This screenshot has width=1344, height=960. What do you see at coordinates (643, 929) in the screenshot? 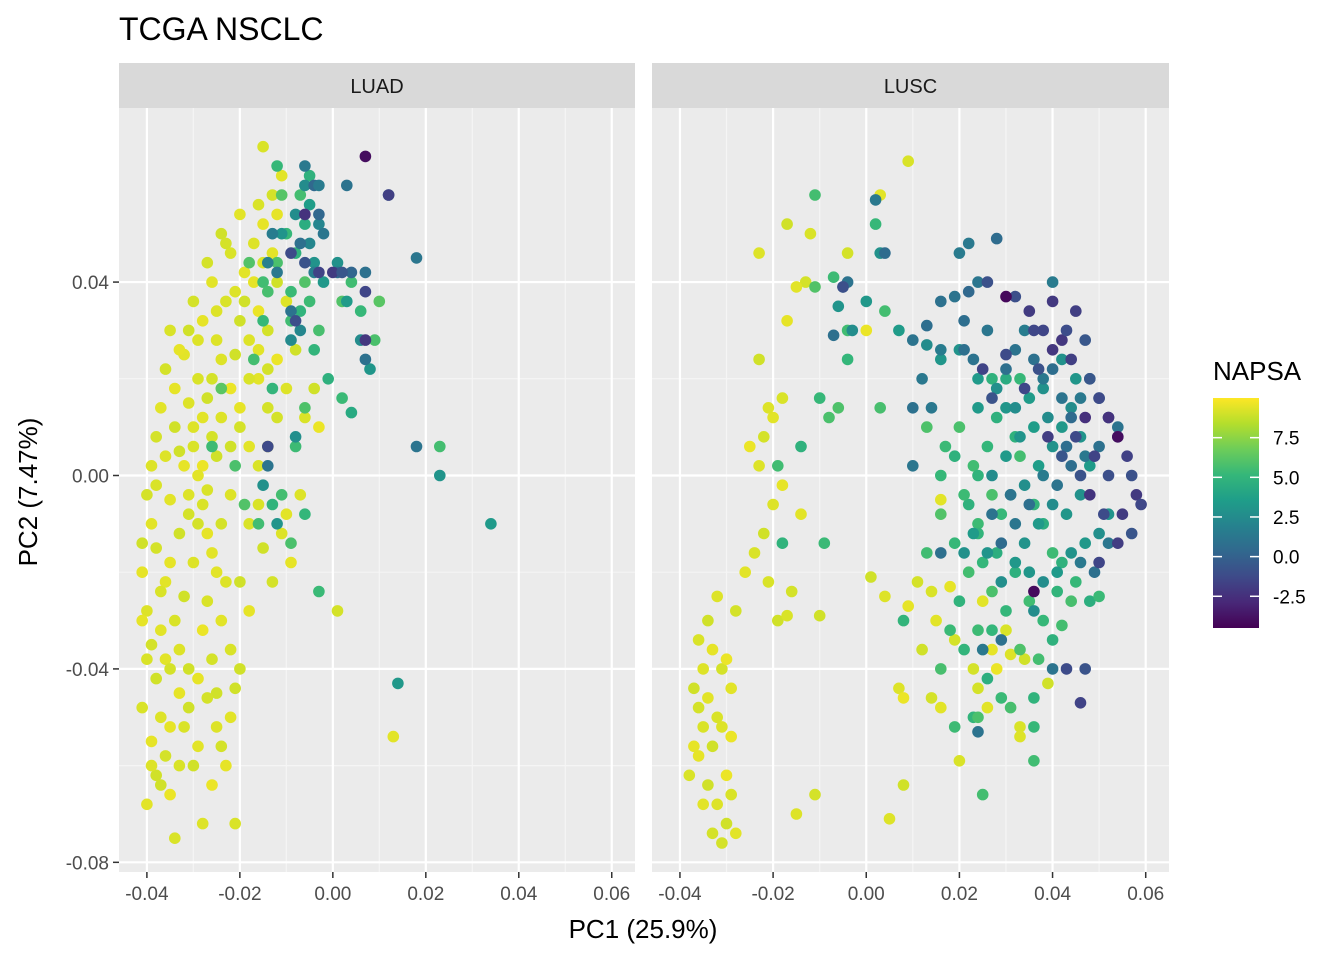
I see `x-axis-title: PC1 (25.9%)` at bounding box center [643, 929].